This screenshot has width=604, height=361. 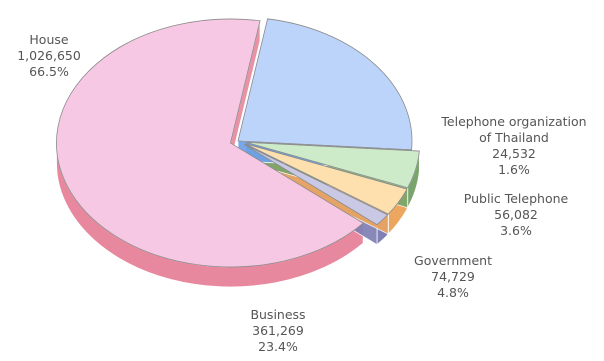 I want to click on label-public-telephone-percent: 3.6%, so click(x=516, y=230).